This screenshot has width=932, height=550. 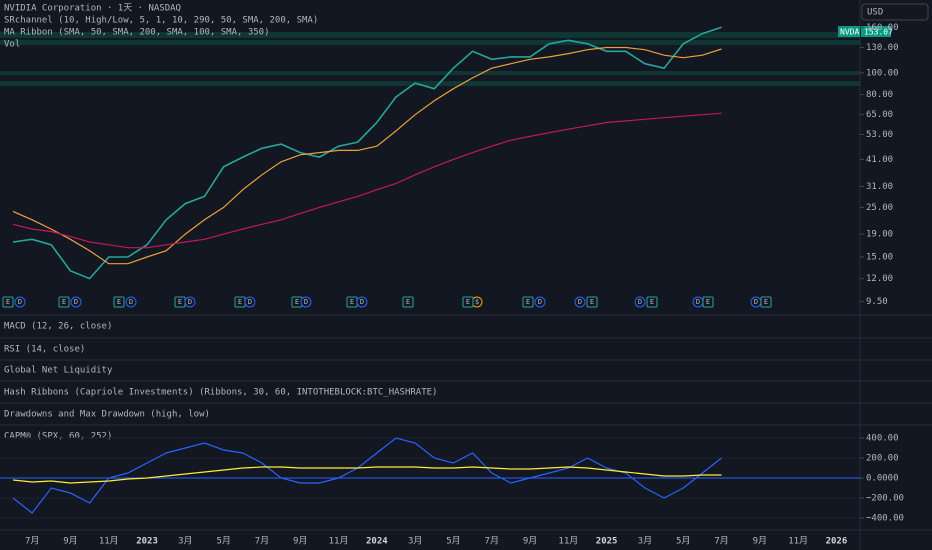 What do you see at coordinates (58, 327) in the screenshot?
I see `pane-label: MACD (12, 26, close)` at bounding box center [58, 327].